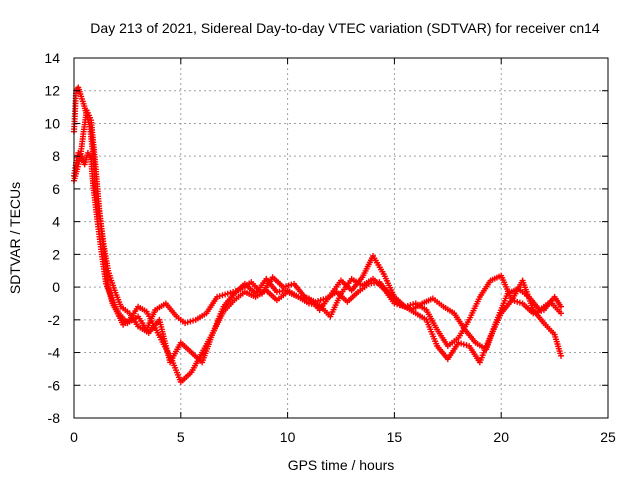 The image size is (640, 480). What do you see at coordinates (54, 418) in the screenshot?
I see `y-tick-label: -8` at bounding box center [54, 418].